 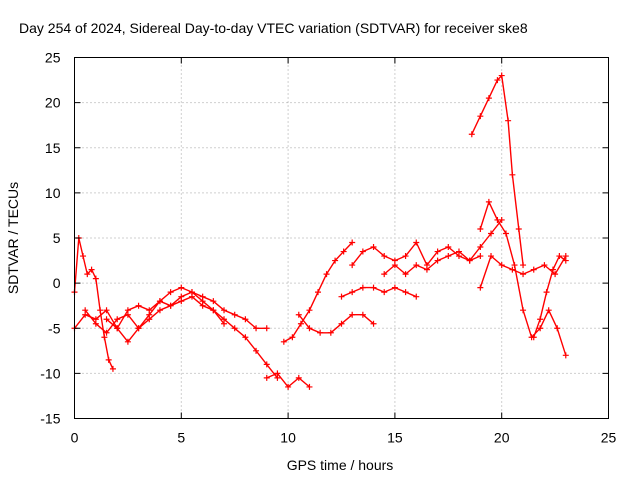 What do you see at coordinates (57, 283) in the screenshot?
I see `y-tick-label: 0` at bounding box center [57, 283].